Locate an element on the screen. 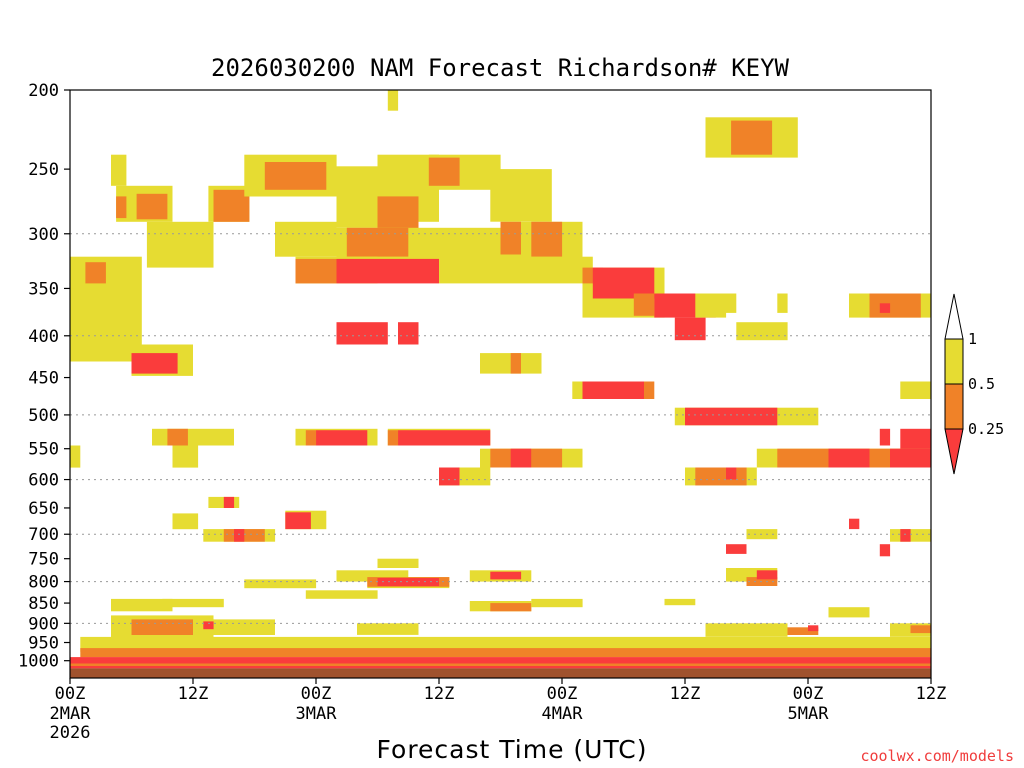 The height and width of the screenshot is (768, 1024). colorbar-swatch-yellow is located at coordinates (954, 361).